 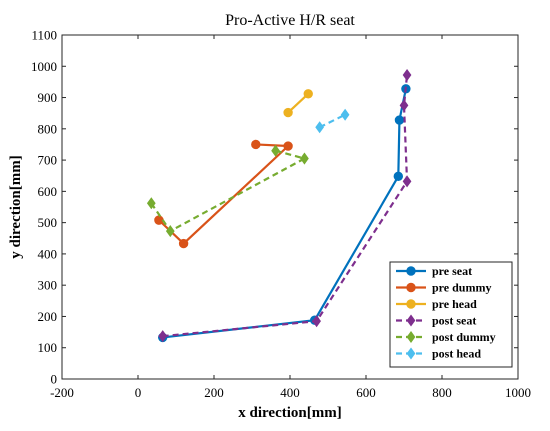 I want to click on y-tick-label: 300, so click(x=48, y=285).